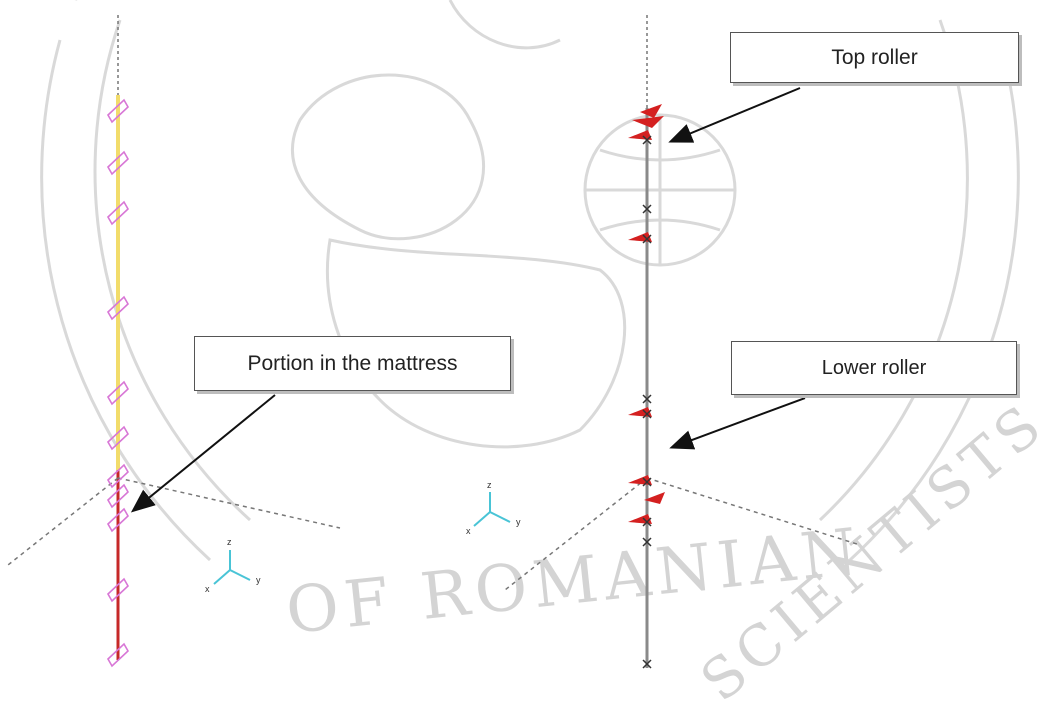  I want to click on node-marks, so click(647, 402).